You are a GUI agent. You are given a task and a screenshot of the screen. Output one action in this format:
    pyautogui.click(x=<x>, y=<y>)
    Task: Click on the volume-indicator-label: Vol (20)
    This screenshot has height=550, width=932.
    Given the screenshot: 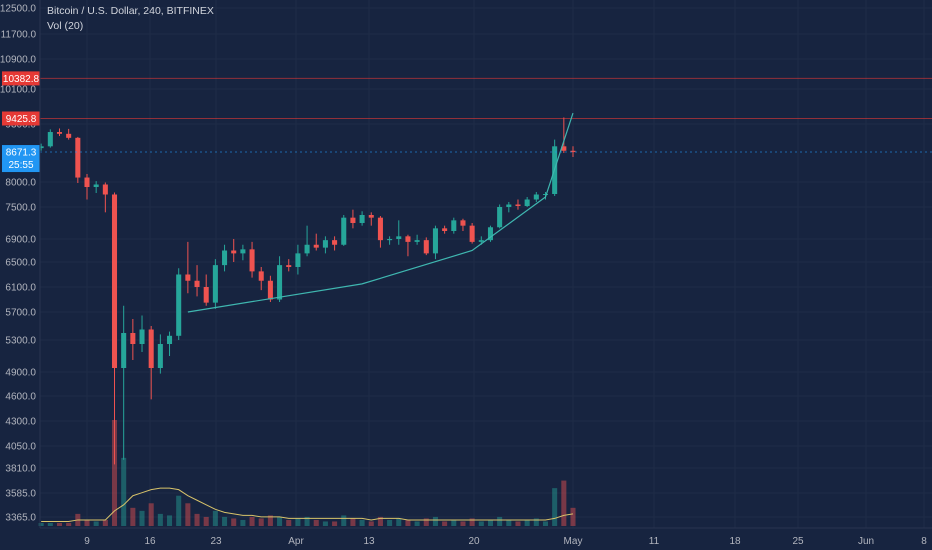 What is the action you would take?
    pyautogui.click(x=65, y=26)
    